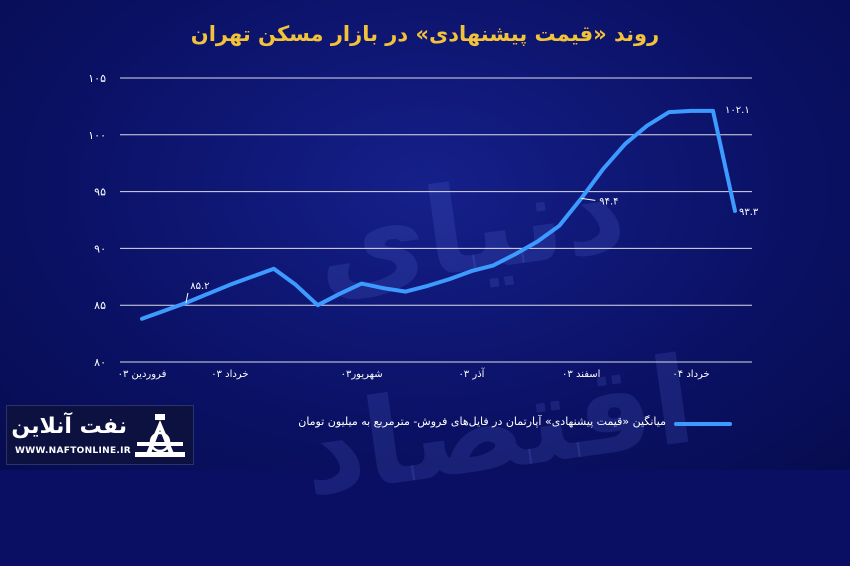 Image resolution: width=850 pixels, height=566 pixels. Describe the element at coordinates (737, 110) in the screenshot. I see `data-label: ۱۰۲.۱` at that location.